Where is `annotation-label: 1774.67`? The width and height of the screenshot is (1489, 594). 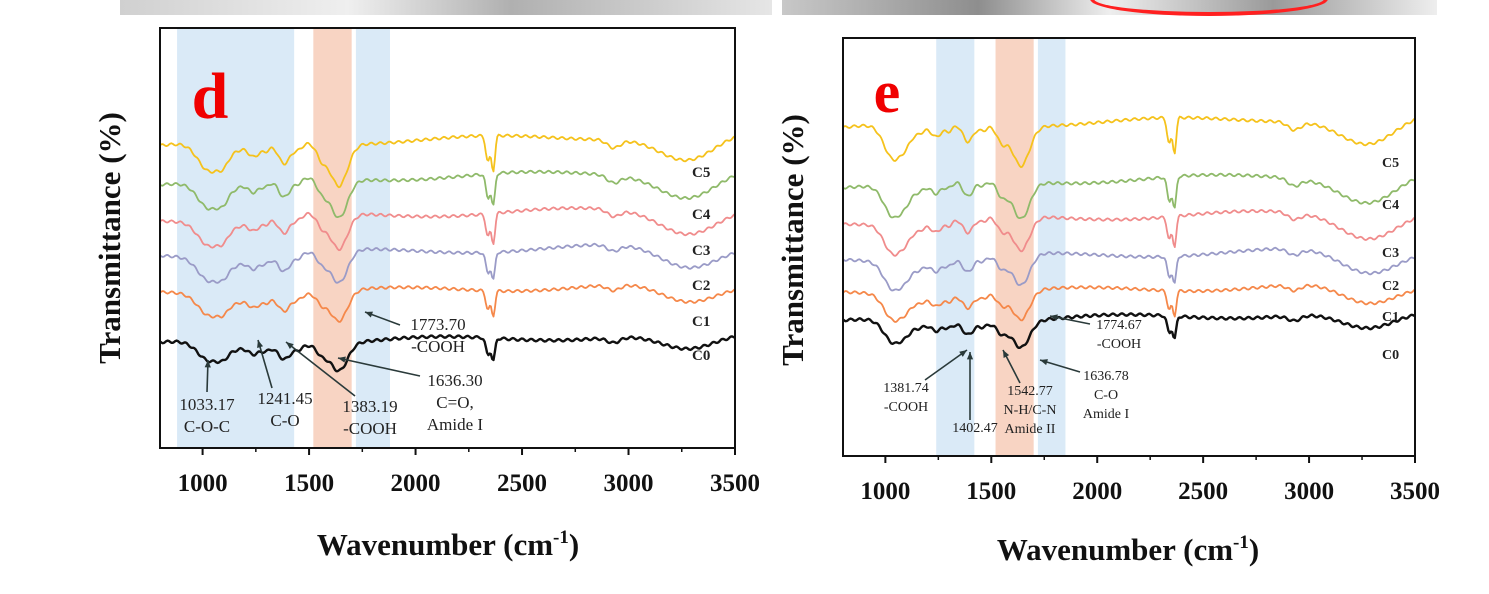
annotation-label: 1774.67 is located at coordinates (1119, 325).